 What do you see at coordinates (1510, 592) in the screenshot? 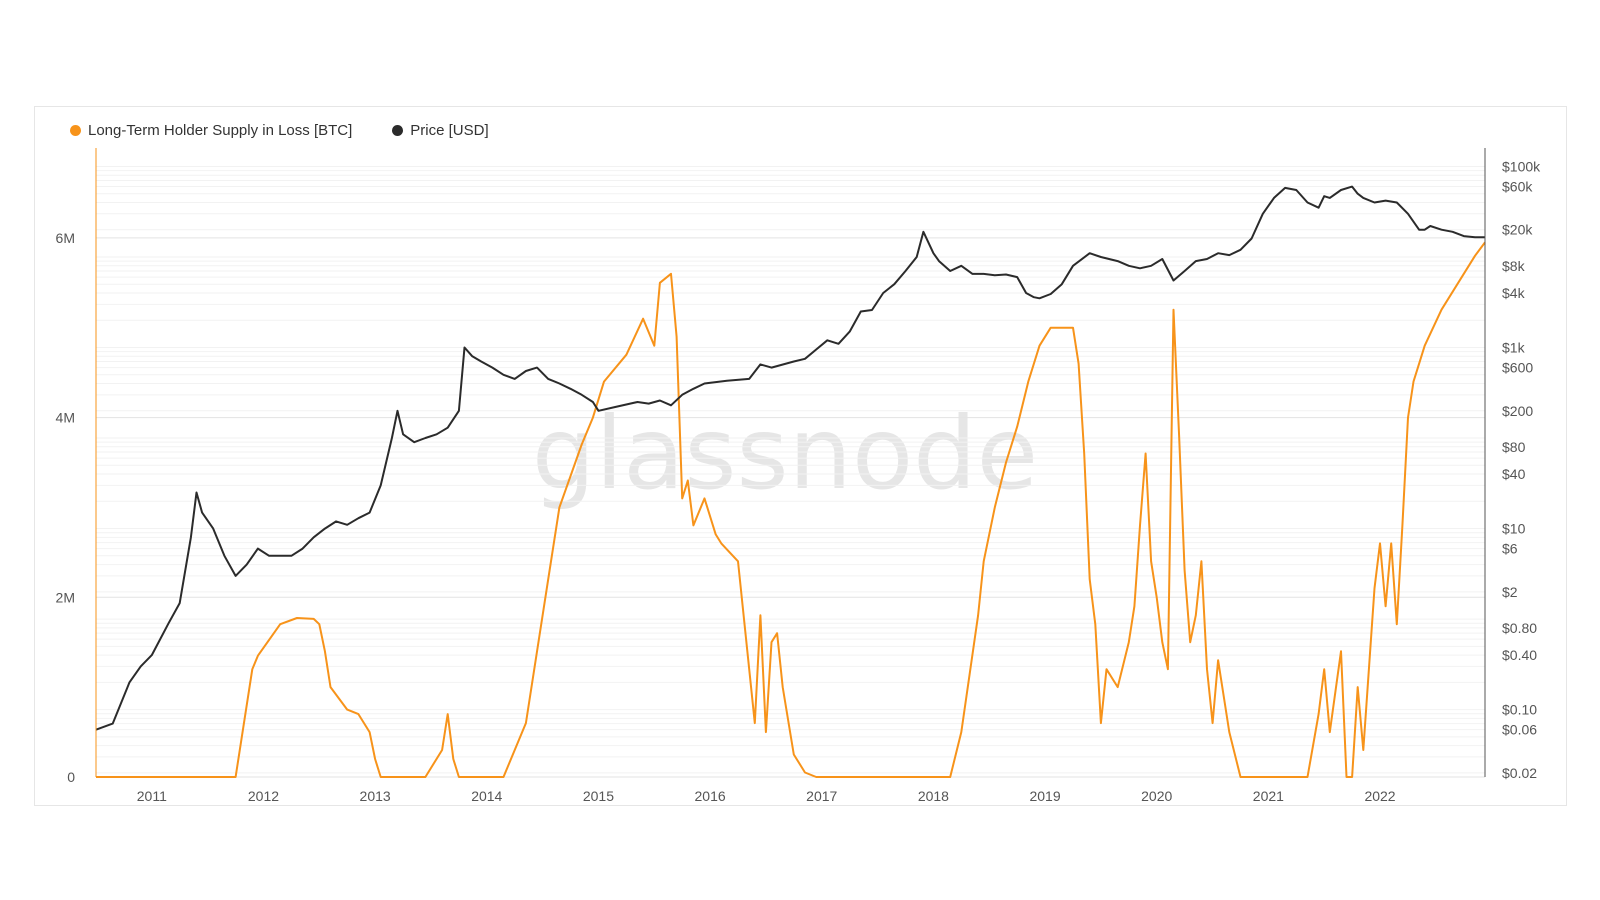
I see `right-tick-label: $2` at bounding box center [1510, 592].